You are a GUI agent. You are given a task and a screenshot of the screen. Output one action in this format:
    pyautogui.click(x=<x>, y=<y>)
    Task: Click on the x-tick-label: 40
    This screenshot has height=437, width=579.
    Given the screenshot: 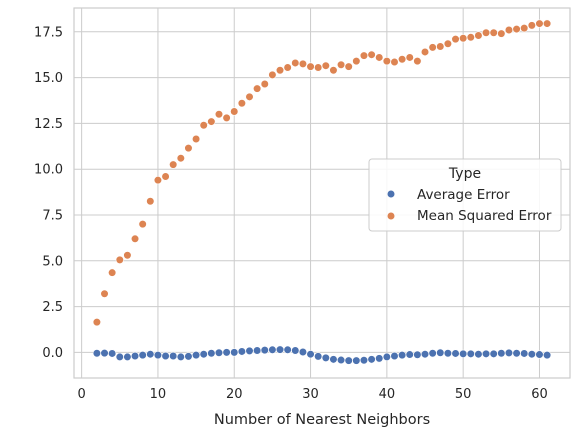 What is the action you would take?
    pyautogui.click(x=387, y=394)
    